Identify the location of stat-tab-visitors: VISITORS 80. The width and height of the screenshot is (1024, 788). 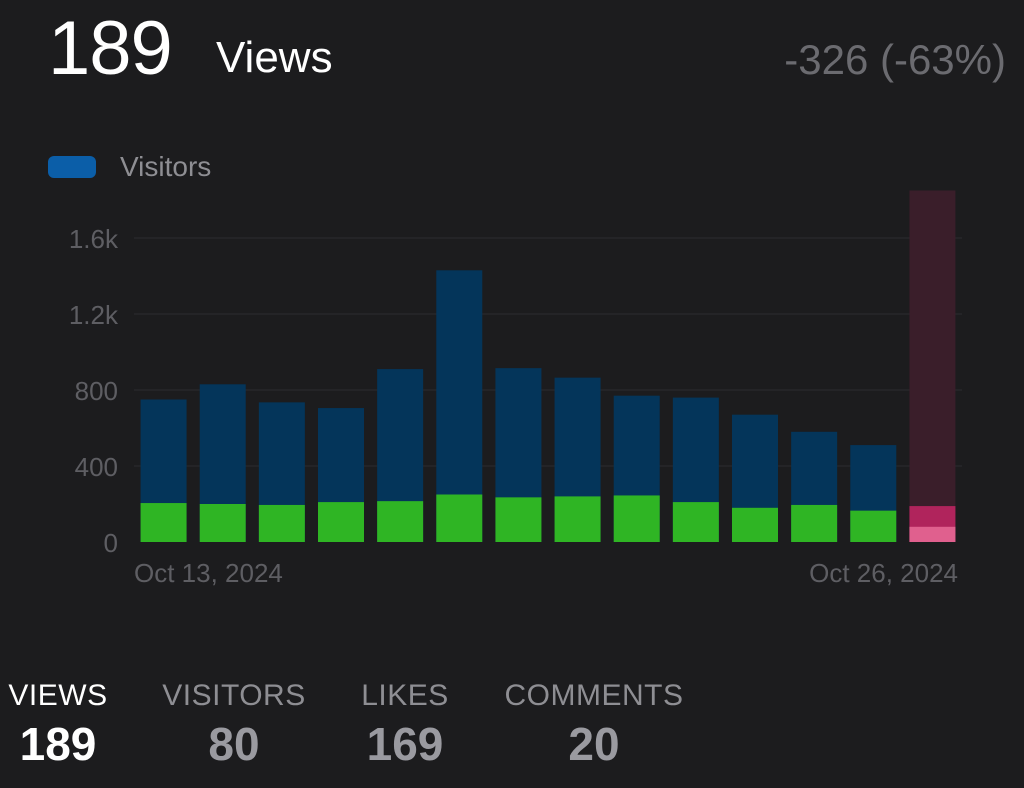
(234, 724).